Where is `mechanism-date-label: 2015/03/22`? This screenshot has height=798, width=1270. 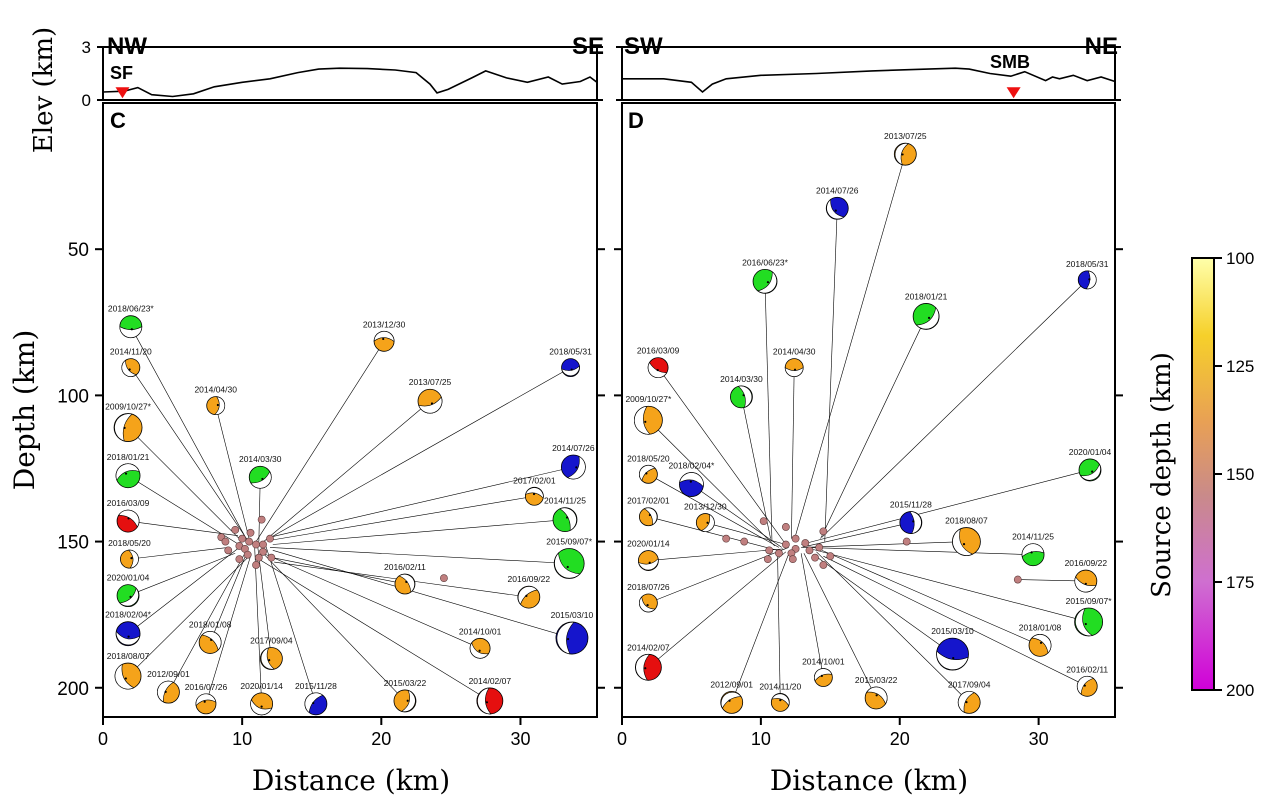 mechanism-date-label: 2015/03/22 is located at coordinates (405, 683).